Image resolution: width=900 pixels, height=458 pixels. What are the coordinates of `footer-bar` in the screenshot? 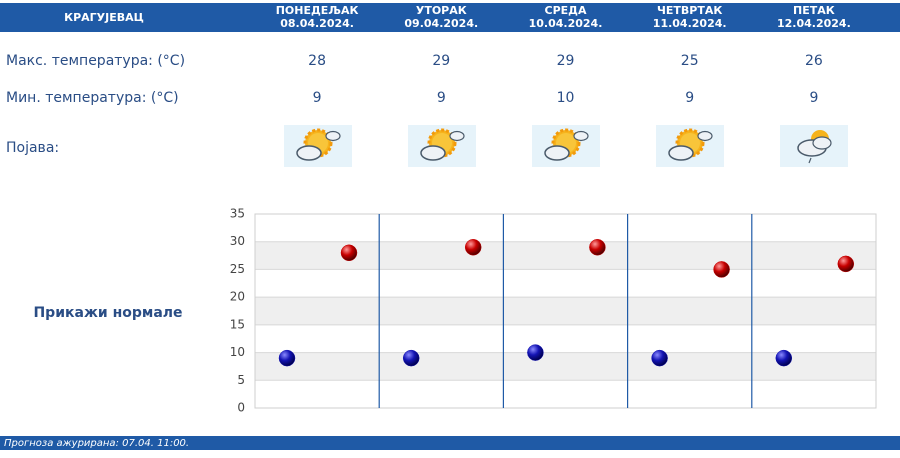 It's located at (450, 443).